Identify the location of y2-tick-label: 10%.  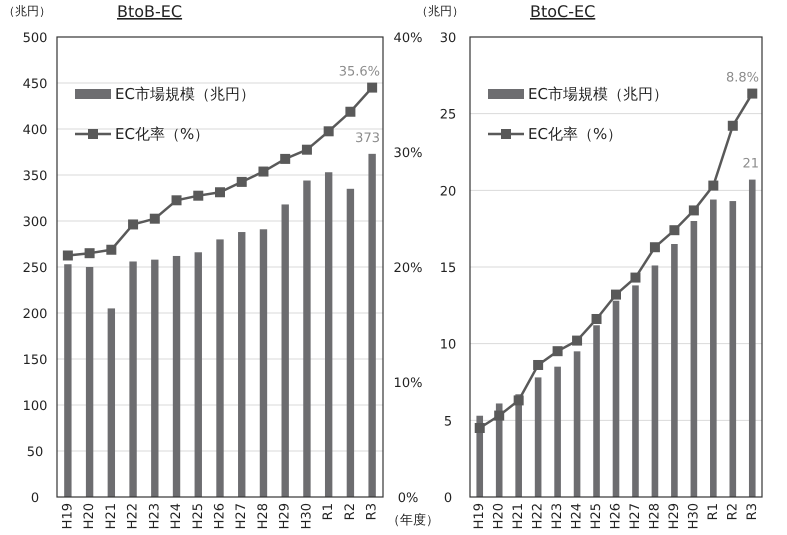
(408, 383).